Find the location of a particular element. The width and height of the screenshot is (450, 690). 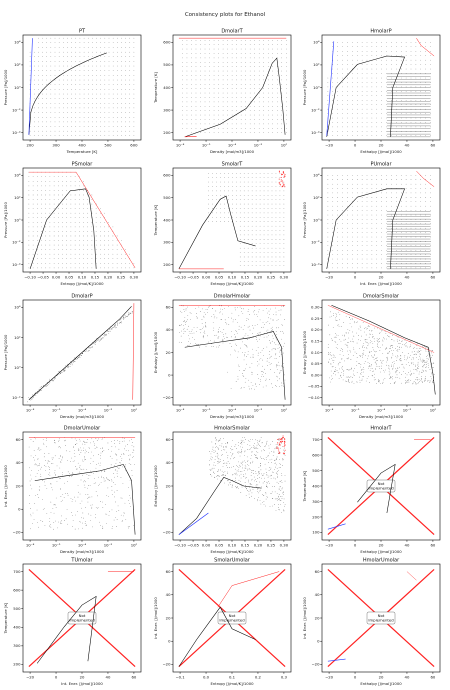

y-axis-label: Pressure [Pa]/1000 is located at coordinates (304, 87).